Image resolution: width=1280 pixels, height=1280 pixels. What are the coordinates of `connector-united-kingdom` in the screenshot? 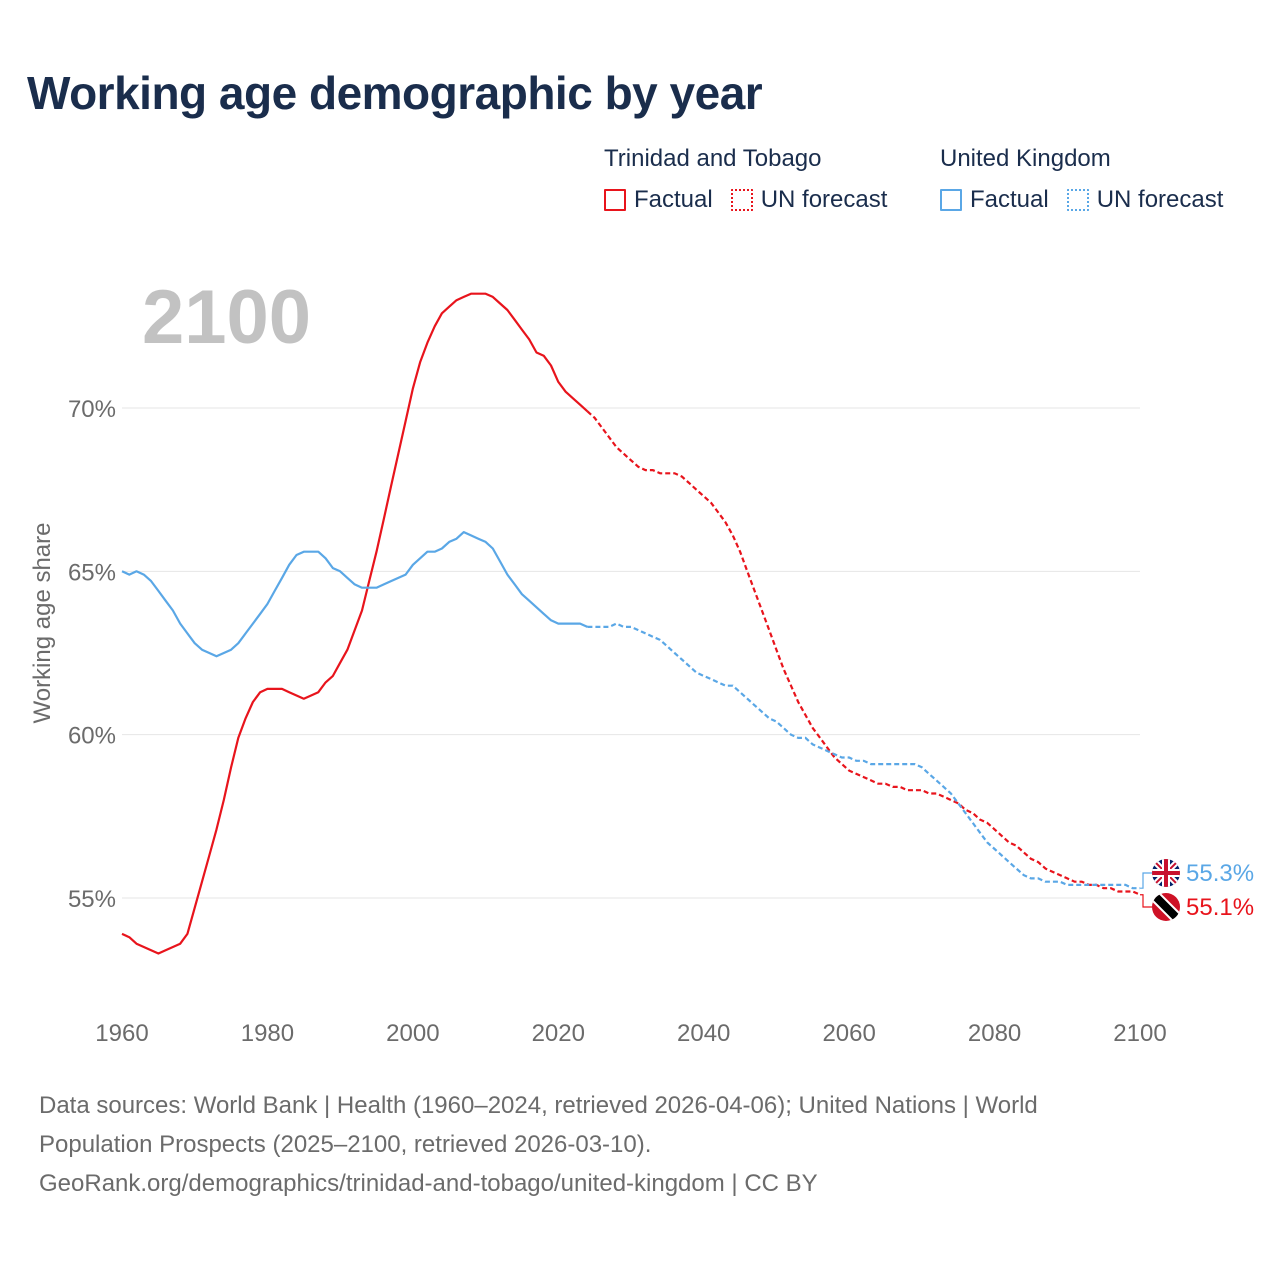 It's located at (1146, 880).